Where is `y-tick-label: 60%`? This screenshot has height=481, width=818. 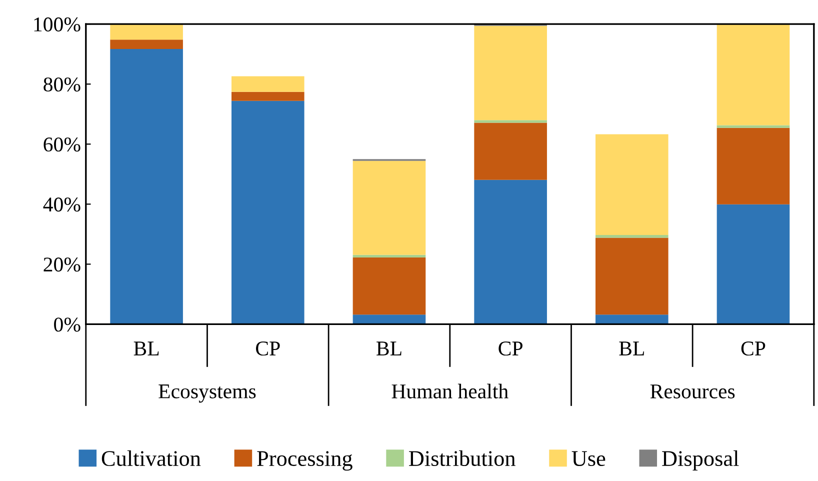
y-tick-label: 60% is located at coordinates (62, 144).